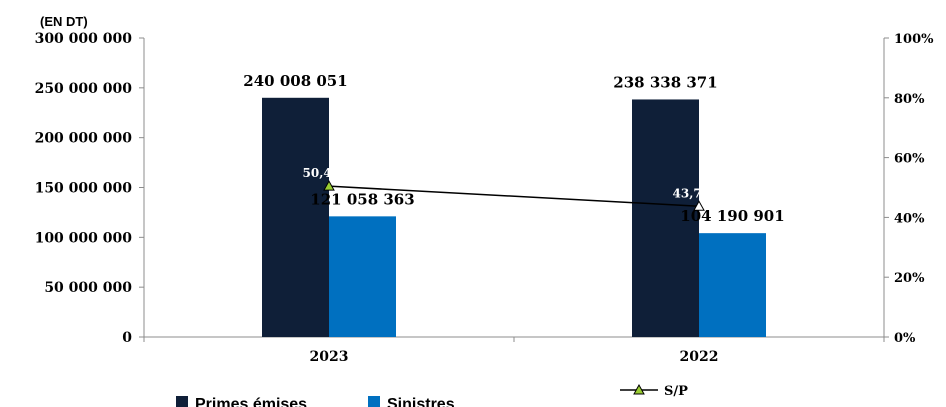 This screenshot has height=407, width=946. Describe the element at coordinates (909, 218) in the screenshot. I see `right-tick-label: 40%` at that location.